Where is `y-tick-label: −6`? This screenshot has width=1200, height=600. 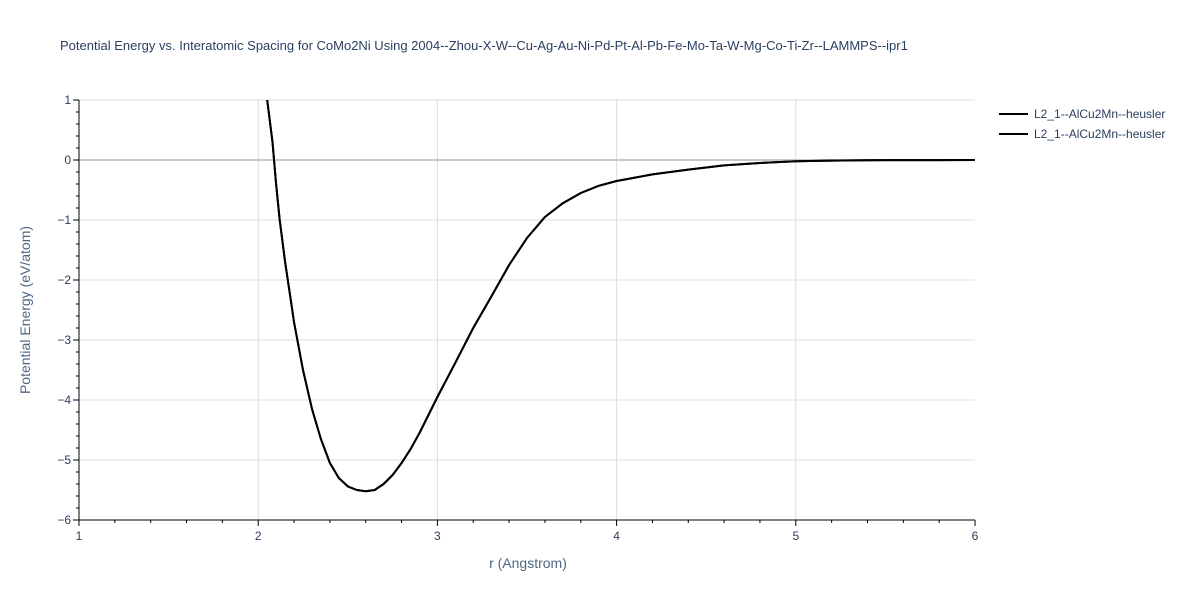 y-tick-label: −6 is located at coordinates (64, 520).